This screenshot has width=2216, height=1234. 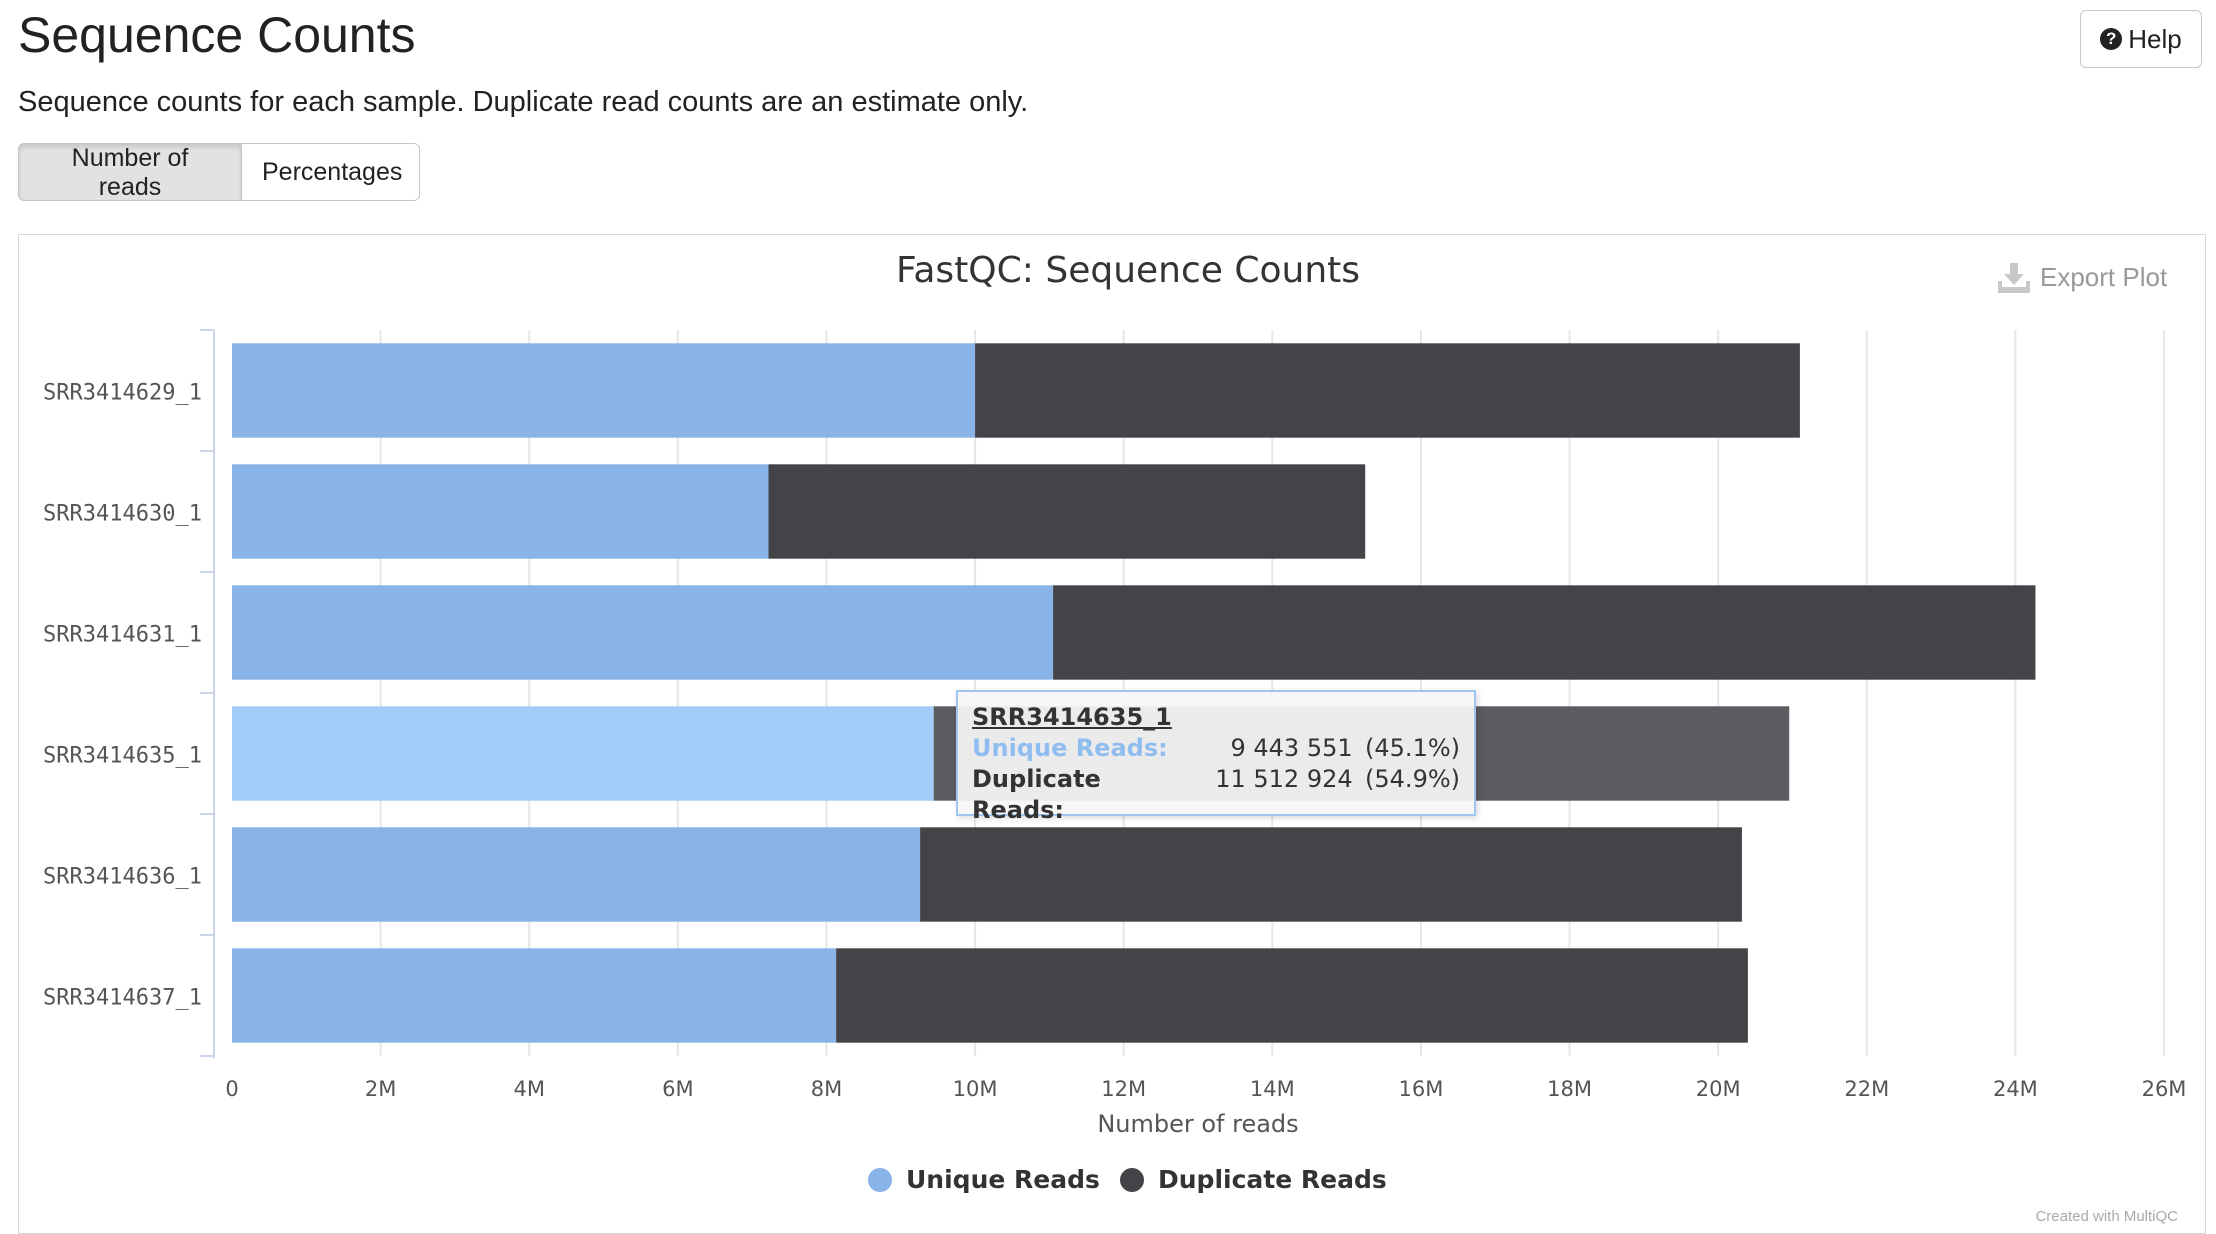 What do you see at coordinates (826, 1089) in the screenshot?
I see `x-tick-label: 8M` at bounding box center [826, 1089].